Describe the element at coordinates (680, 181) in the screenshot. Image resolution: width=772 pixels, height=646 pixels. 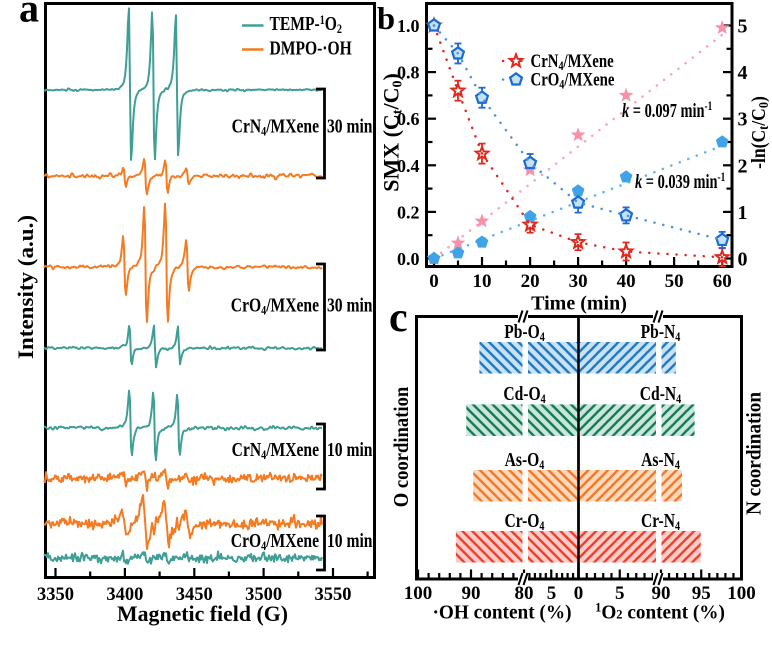
I see `svg-text: k = 0.039 min-1` at that location.